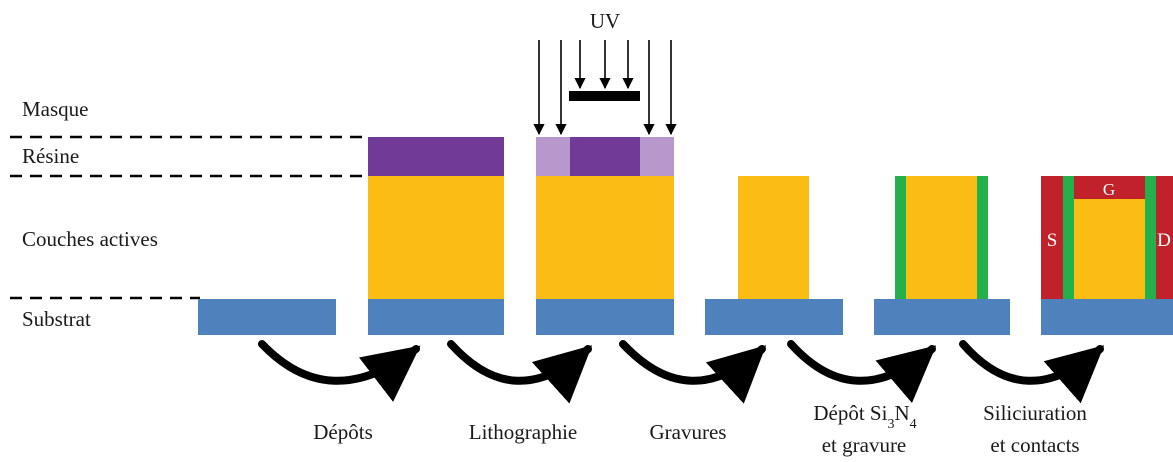 This screenshot has height=462, width=1173. What do you see at coordinates (773, 237) in the screenshot?
I see `stage4-active-fin` at bounding box center [773, 237].